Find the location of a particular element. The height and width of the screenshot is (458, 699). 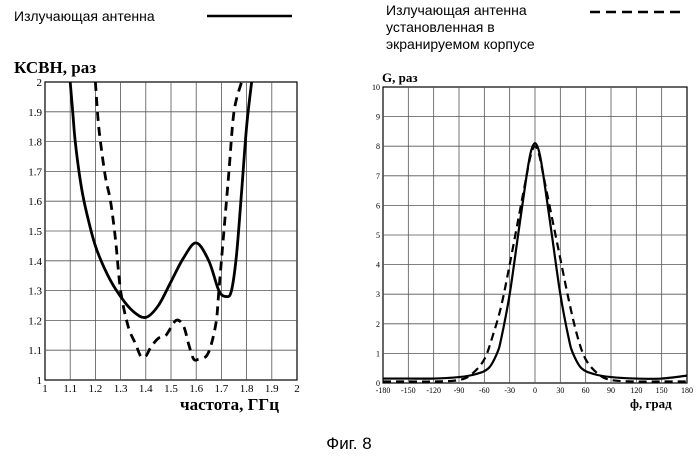

right-x-tick-label: -60 is located at coordinates (484, 390).